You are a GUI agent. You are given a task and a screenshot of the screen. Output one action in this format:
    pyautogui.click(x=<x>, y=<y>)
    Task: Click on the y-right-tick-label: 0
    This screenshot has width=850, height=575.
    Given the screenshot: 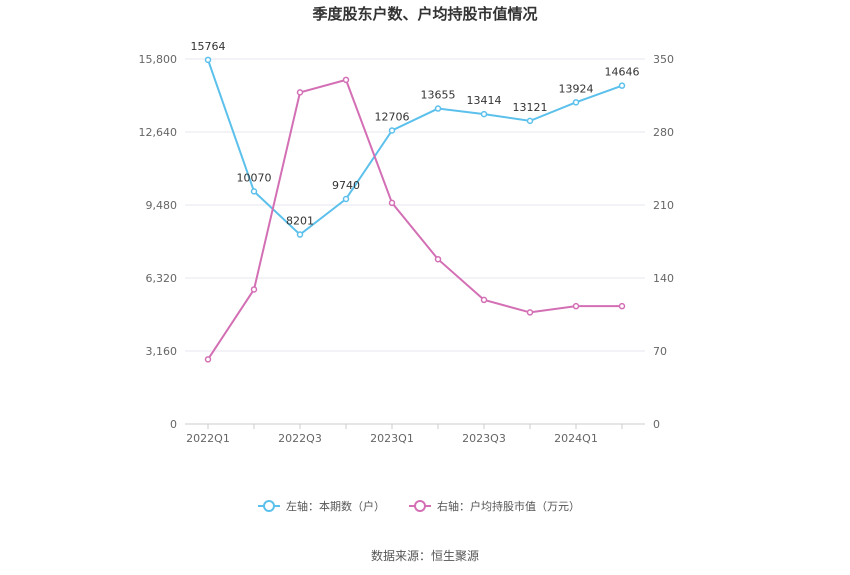 What is the action you would take?
    pyautogui.click(x=656, y=424)
    